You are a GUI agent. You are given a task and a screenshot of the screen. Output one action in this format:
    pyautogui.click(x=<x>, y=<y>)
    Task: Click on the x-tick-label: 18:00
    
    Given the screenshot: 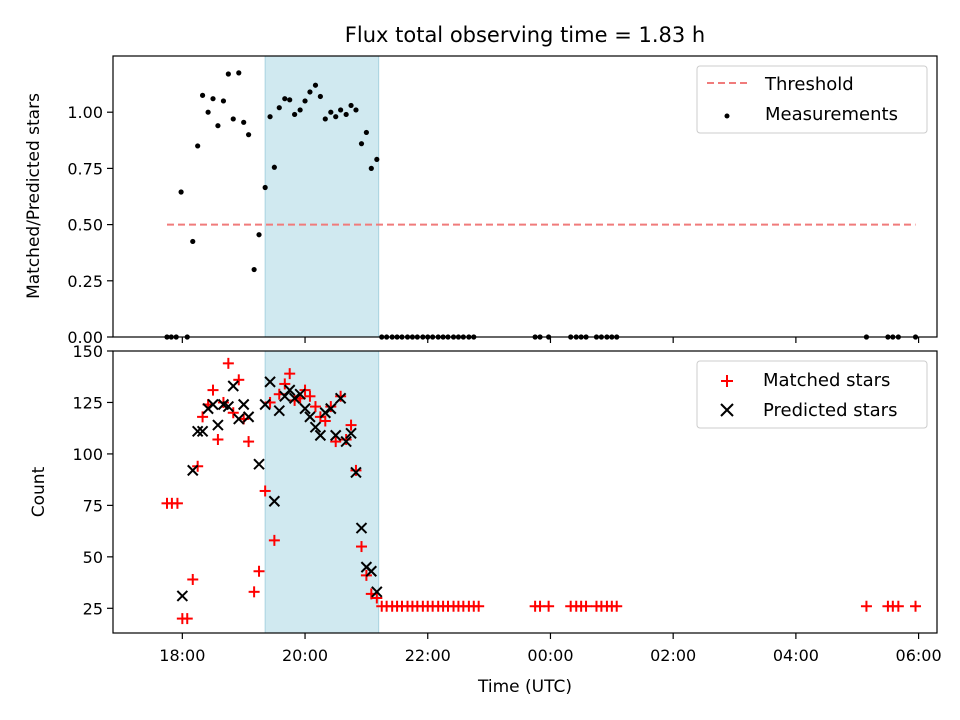 What is the action you would take?
    pyautogui.click(x=182, y=655)
    